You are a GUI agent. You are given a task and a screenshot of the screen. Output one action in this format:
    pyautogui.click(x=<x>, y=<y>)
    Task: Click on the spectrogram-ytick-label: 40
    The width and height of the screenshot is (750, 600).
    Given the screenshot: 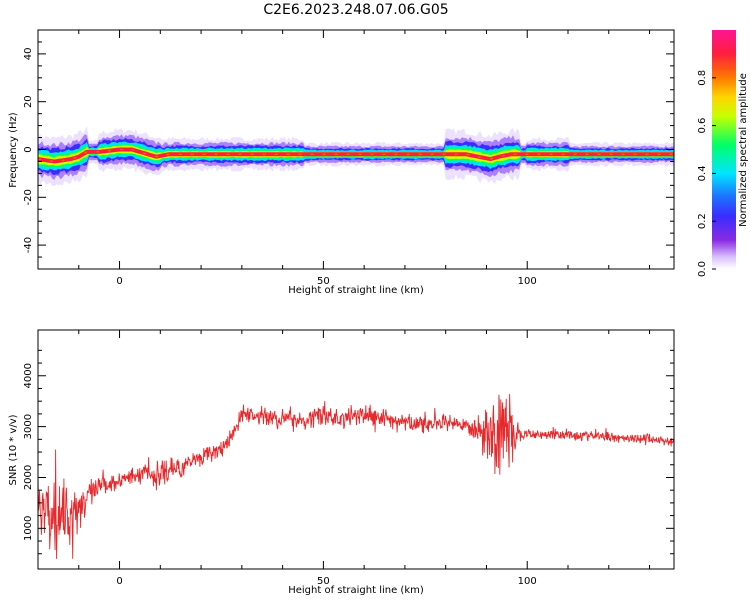 What is the action you would take?
    pyautogui.click(x=28, y=54)
    